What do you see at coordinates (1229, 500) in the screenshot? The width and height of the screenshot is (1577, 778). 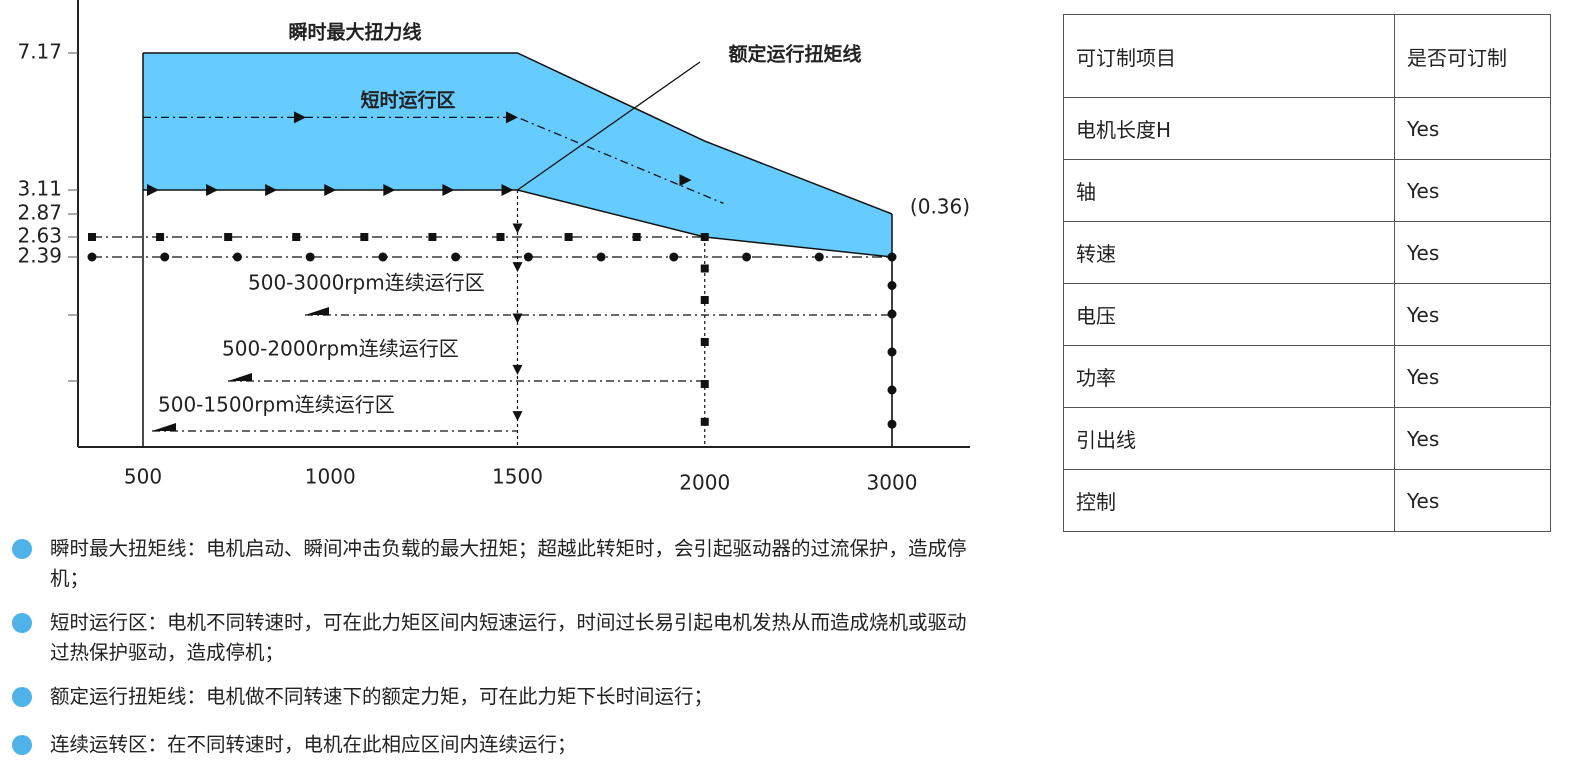 I see `table-cell: 控制` at bounding box center [1229, 500].